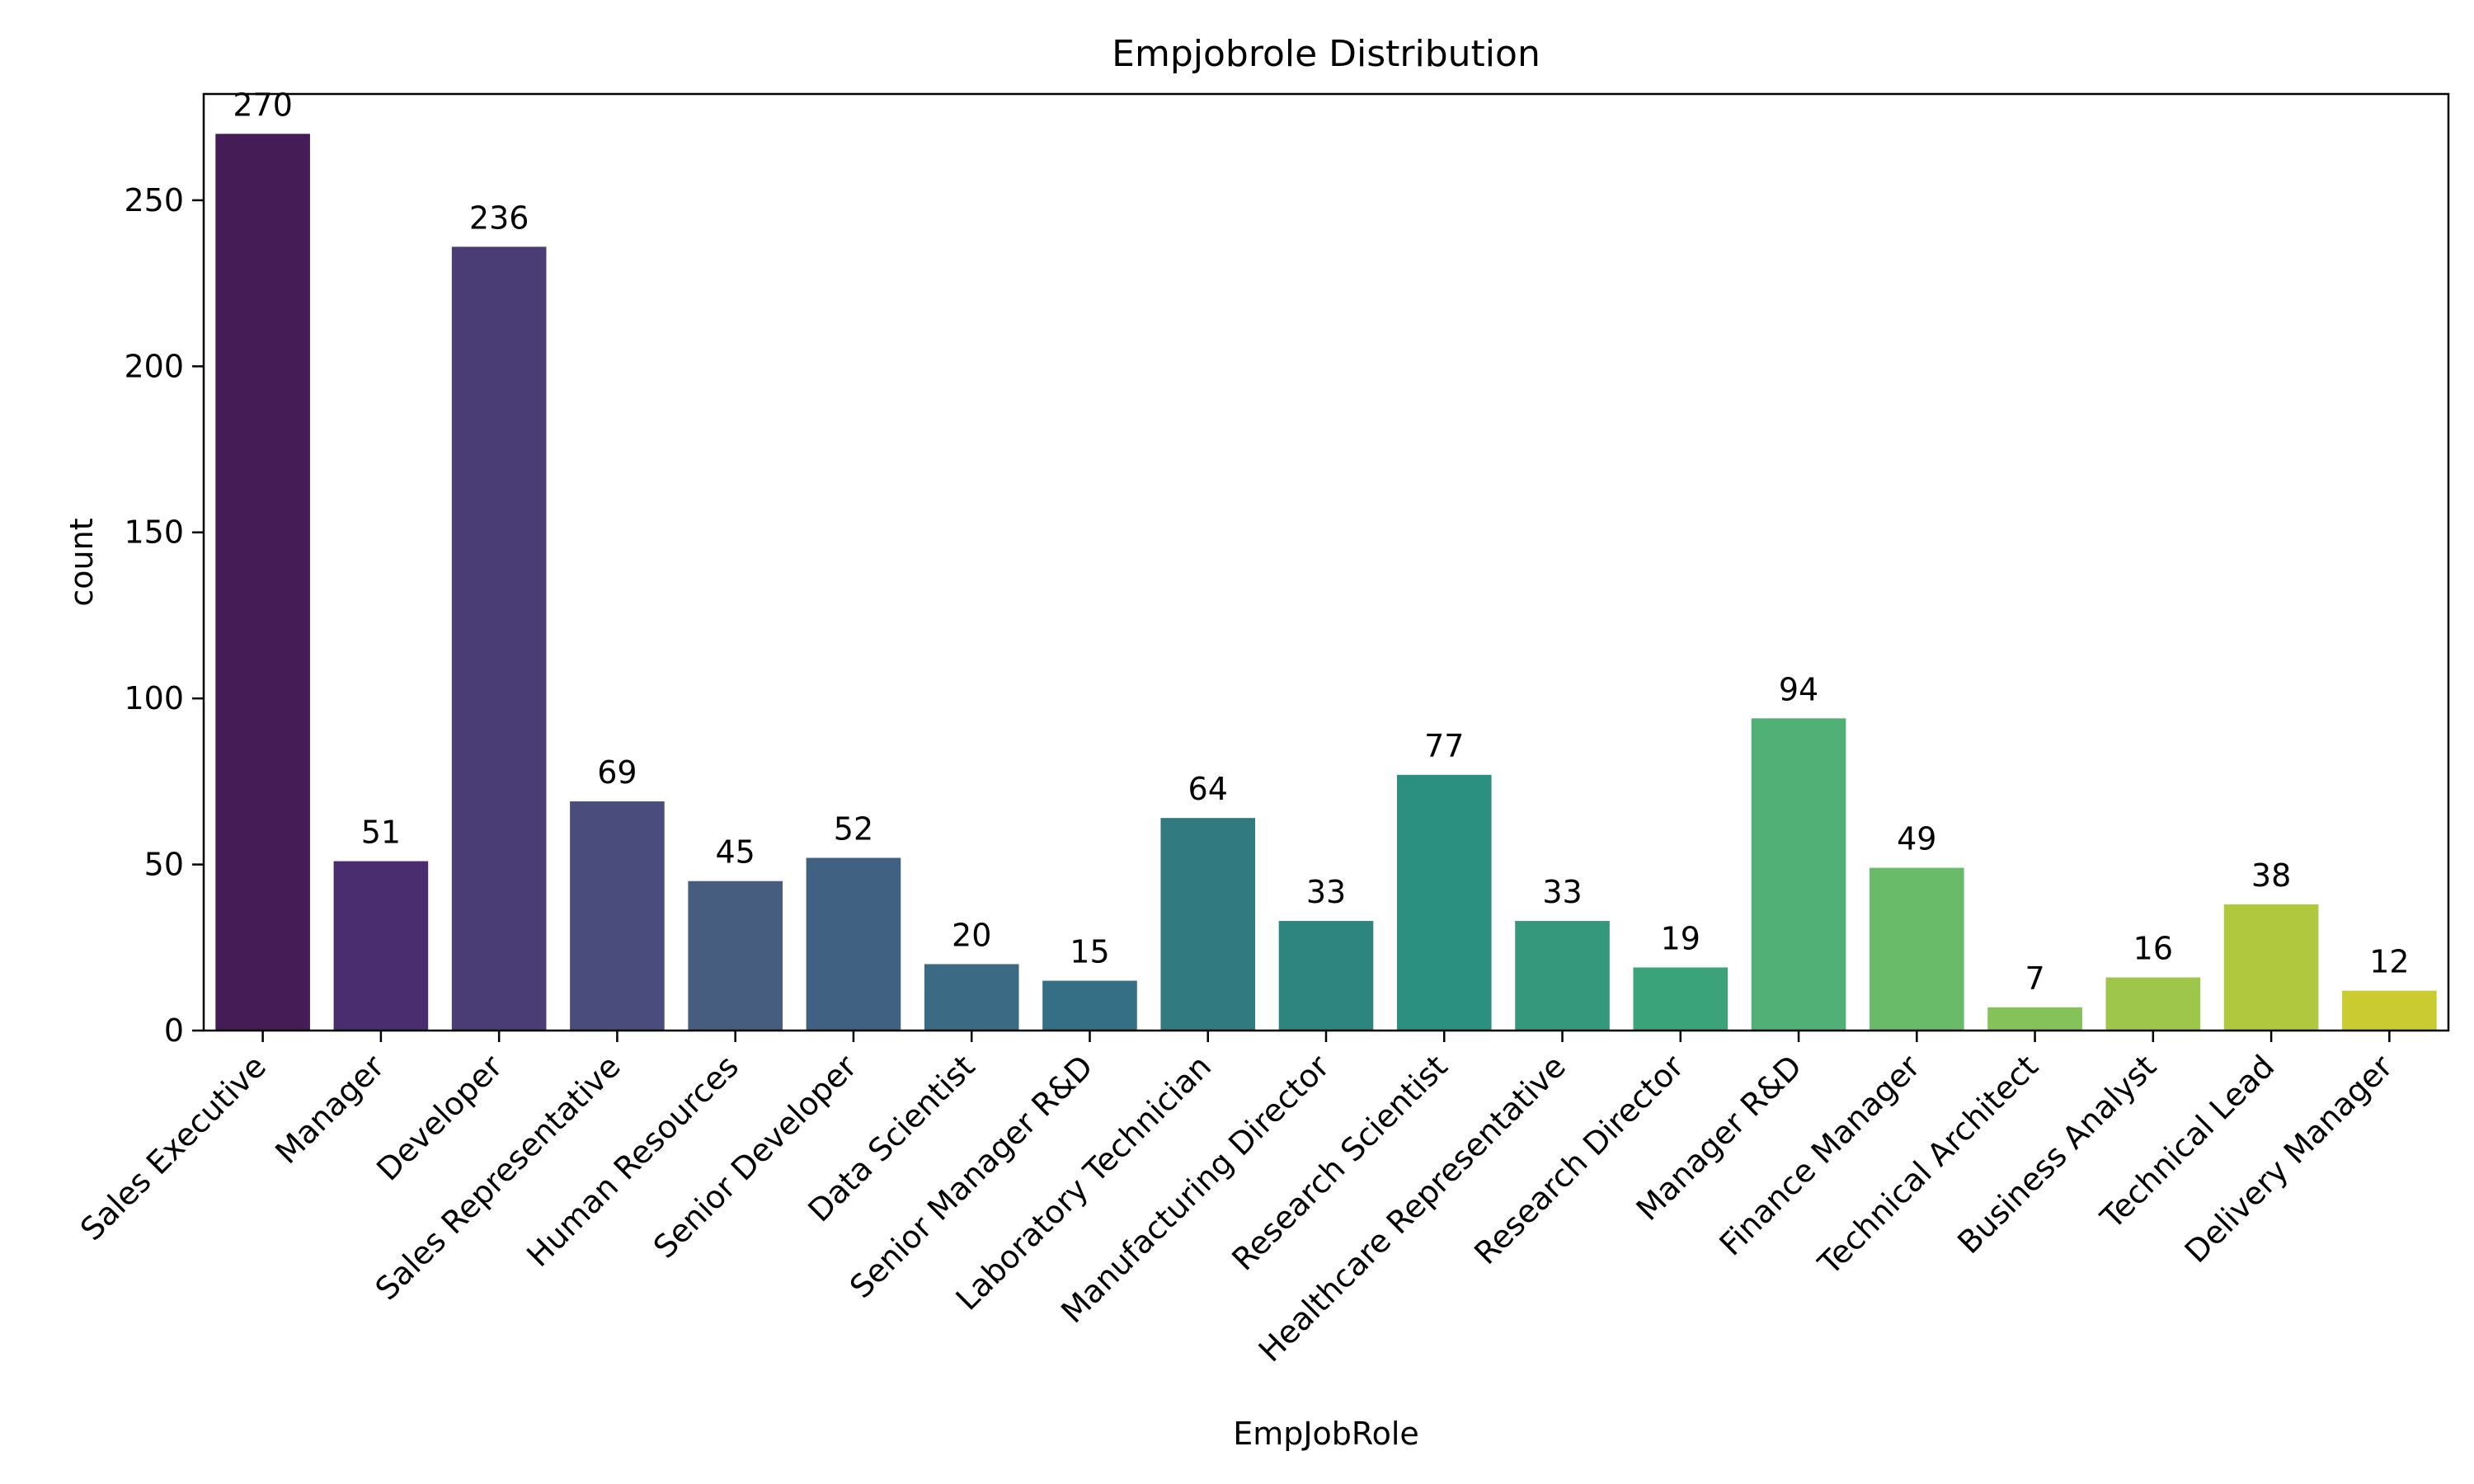 The height and width of the screenshot is (1484, 2474). What do you see at coordinates (2056, 1154) in the screenshot?
I see `x-tick-label: Business Analyst` at bounding box center [2056, 1154].